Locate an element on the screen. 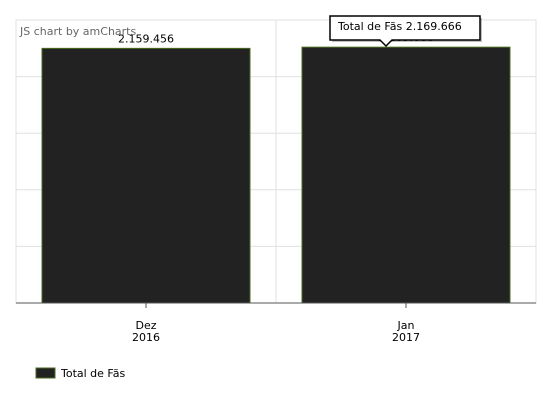  legend-label-total-de-fas: Total de Fãs is located at coordinates (92, 373).